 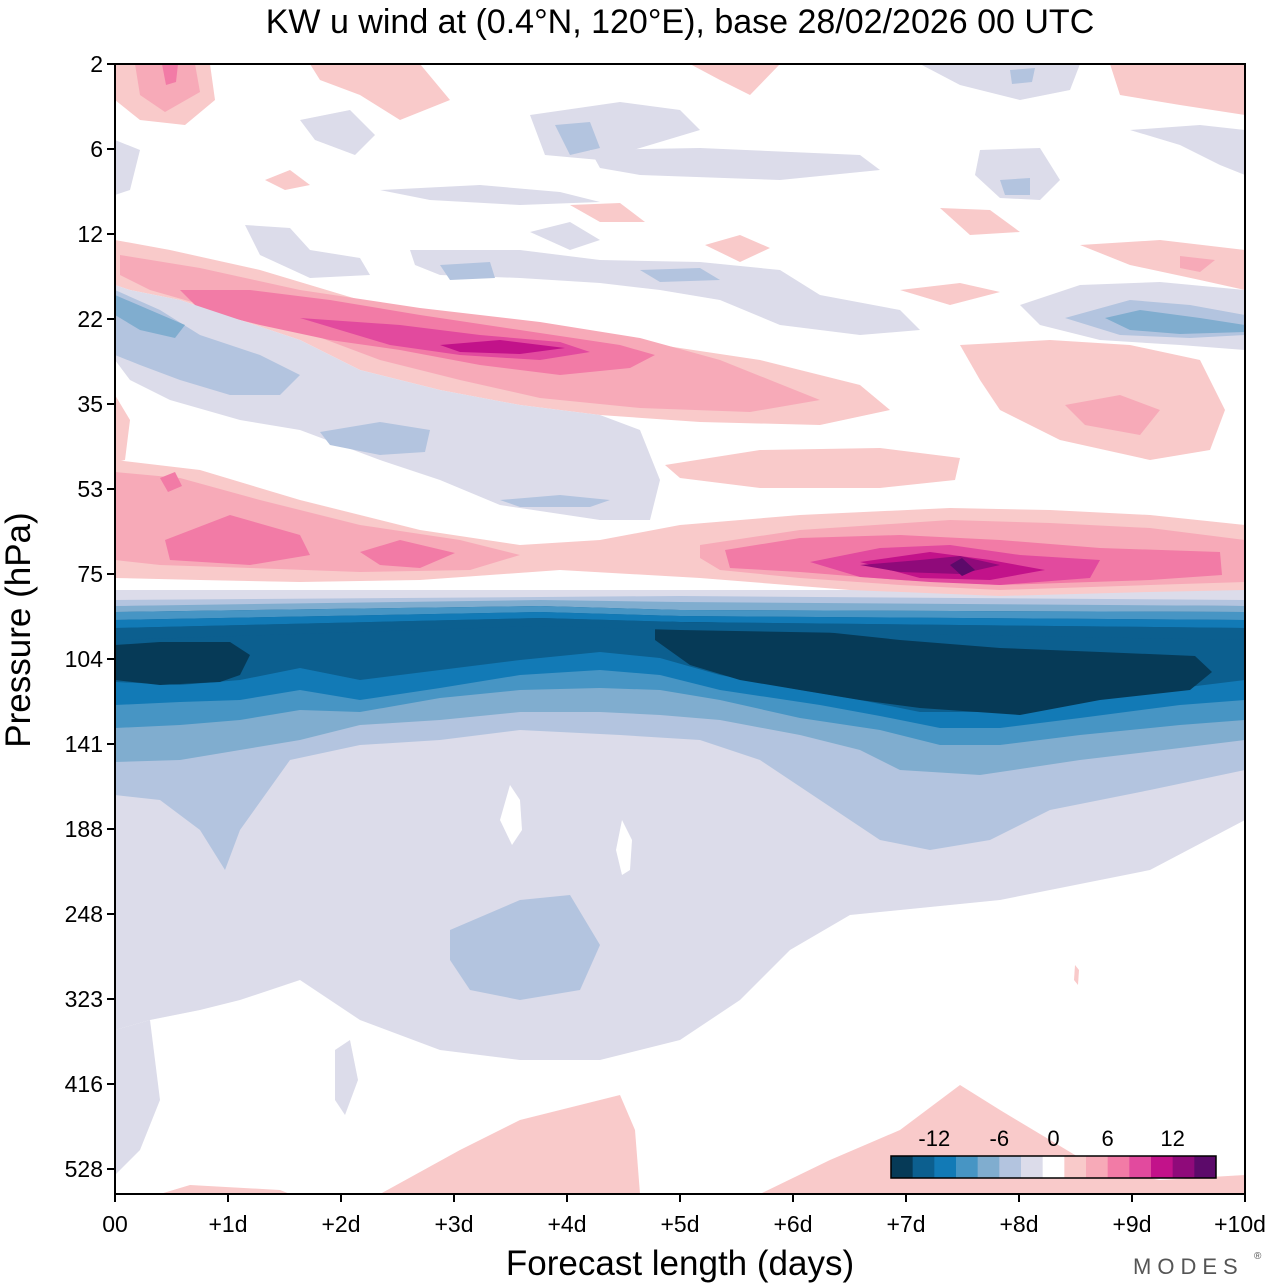 I want to click on contour-upper-pink-topleft-small, so click(x=287, y=180).